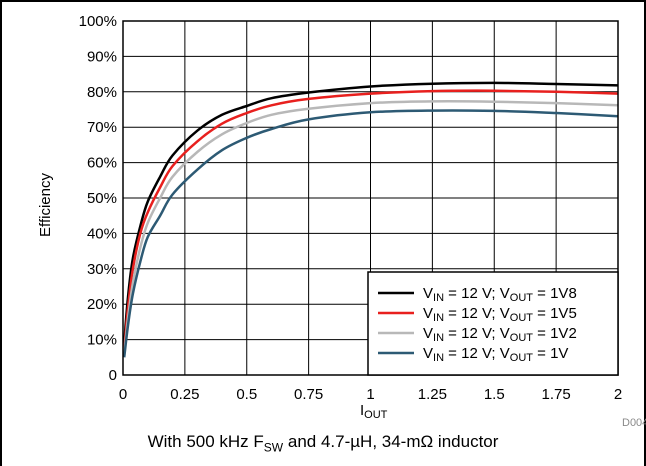 The height and width of the screenshot is (466, 646). I want to click on x-axis-label-main: I, so click(362, 410).